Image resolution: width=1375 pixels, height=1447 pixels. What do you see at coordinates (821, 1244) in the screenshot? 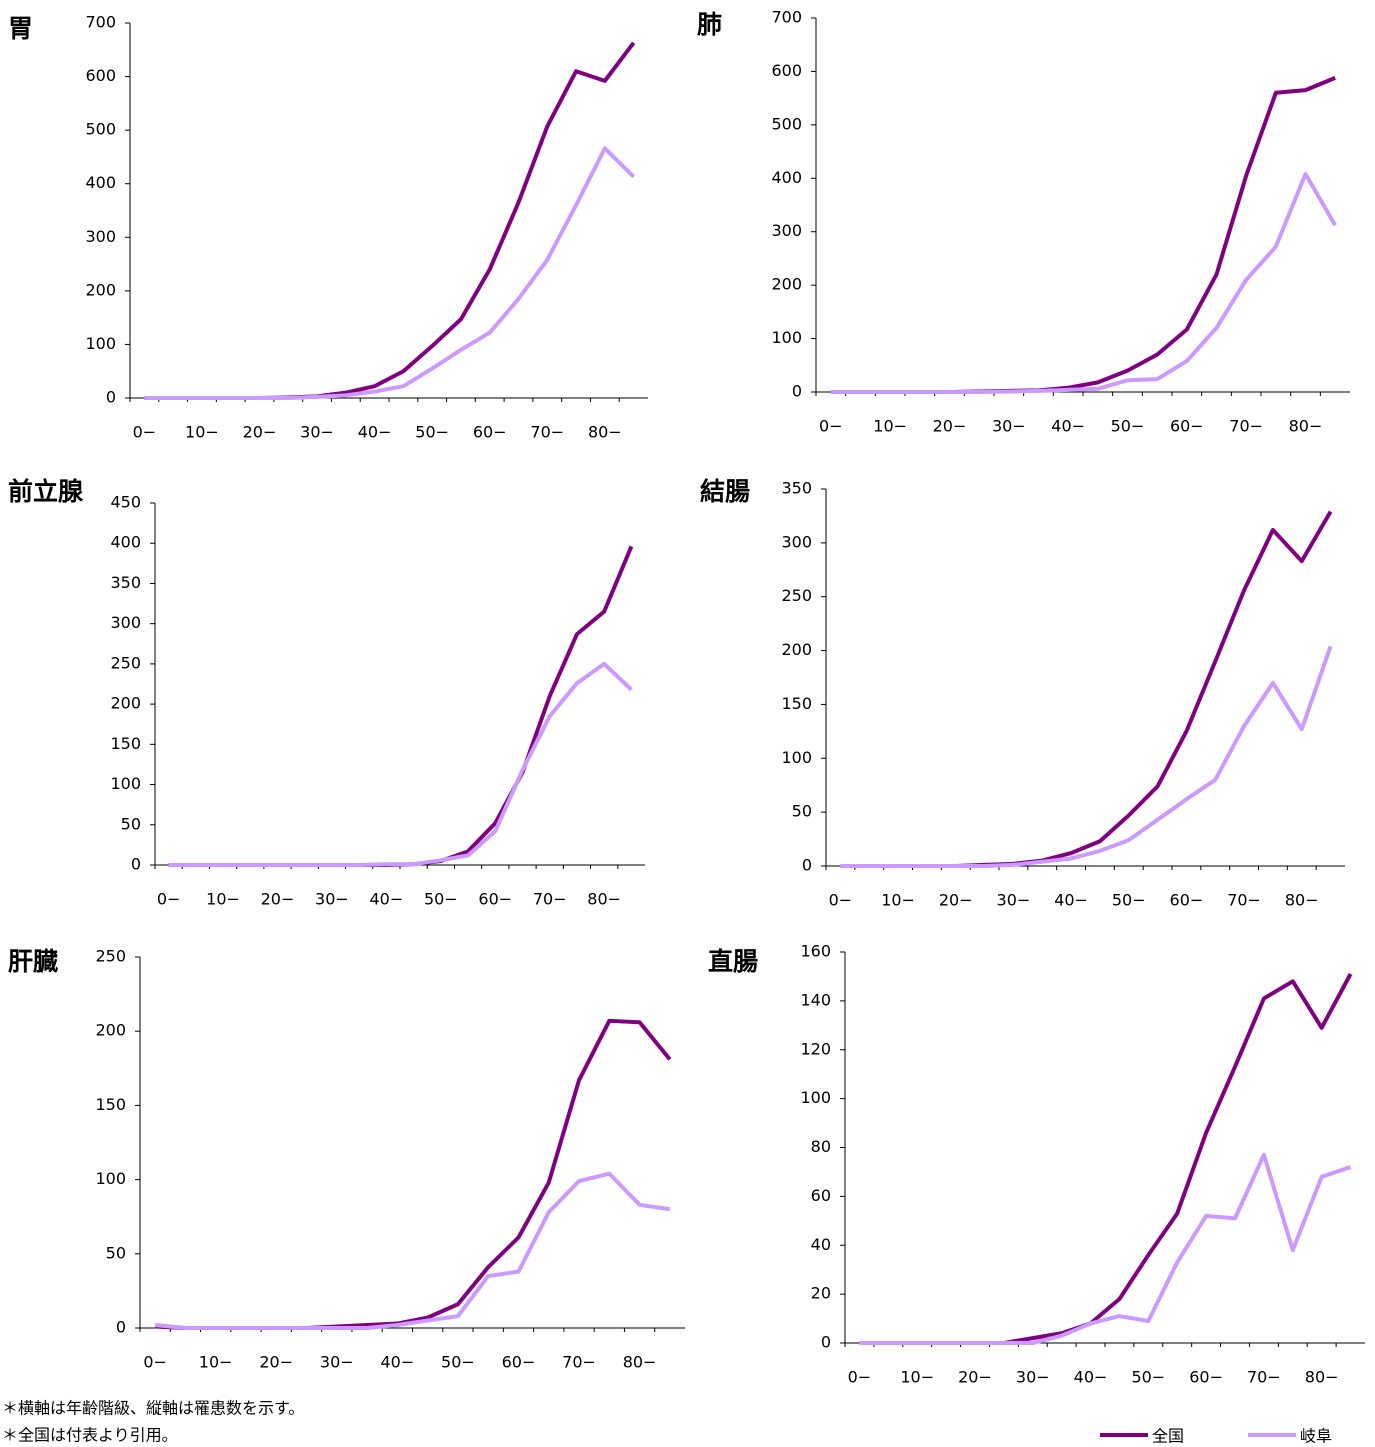
I see `y-tick-label: 40` at bounding box center [821, 1244].